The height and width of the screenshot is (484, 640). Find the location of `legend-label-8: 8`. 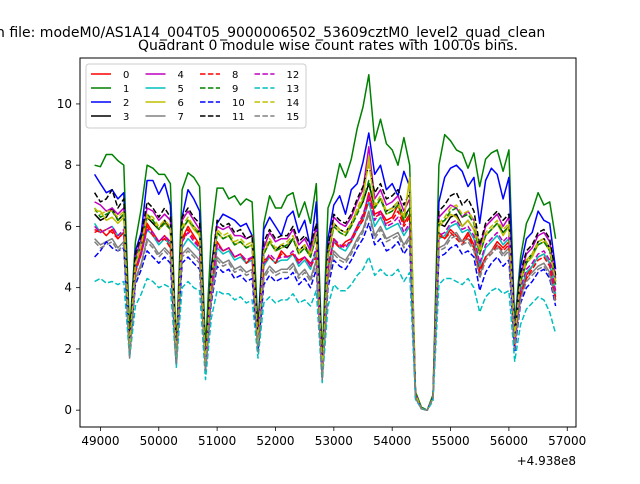

legend-label-8: 8 is located at coordinates (235, 75).